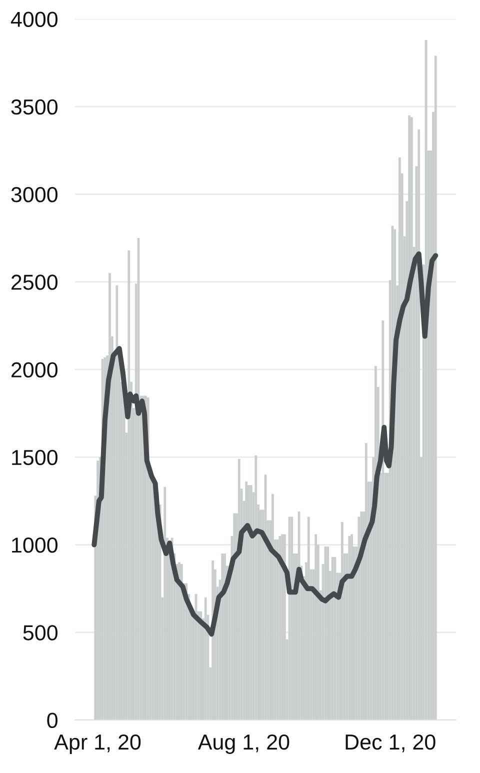 The height and width of the screenshot is (773, 480). I want to click on y-tick-label: 2500, so click(35, 282).